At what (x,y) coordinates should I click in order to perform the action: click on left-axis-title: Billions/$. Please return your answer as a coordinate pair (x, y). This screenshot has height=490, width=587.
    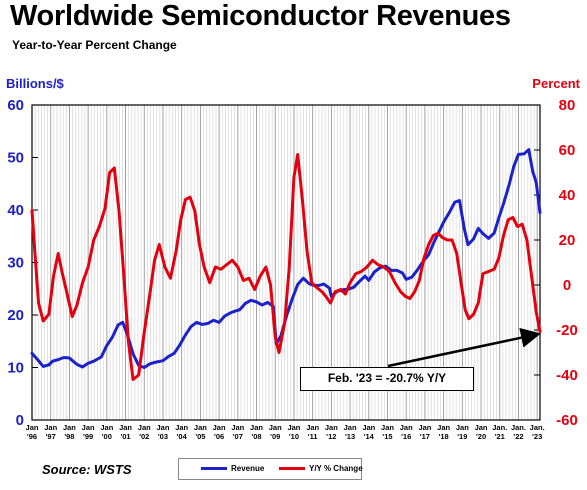
    Looking at the image, I should click on (35, 83).